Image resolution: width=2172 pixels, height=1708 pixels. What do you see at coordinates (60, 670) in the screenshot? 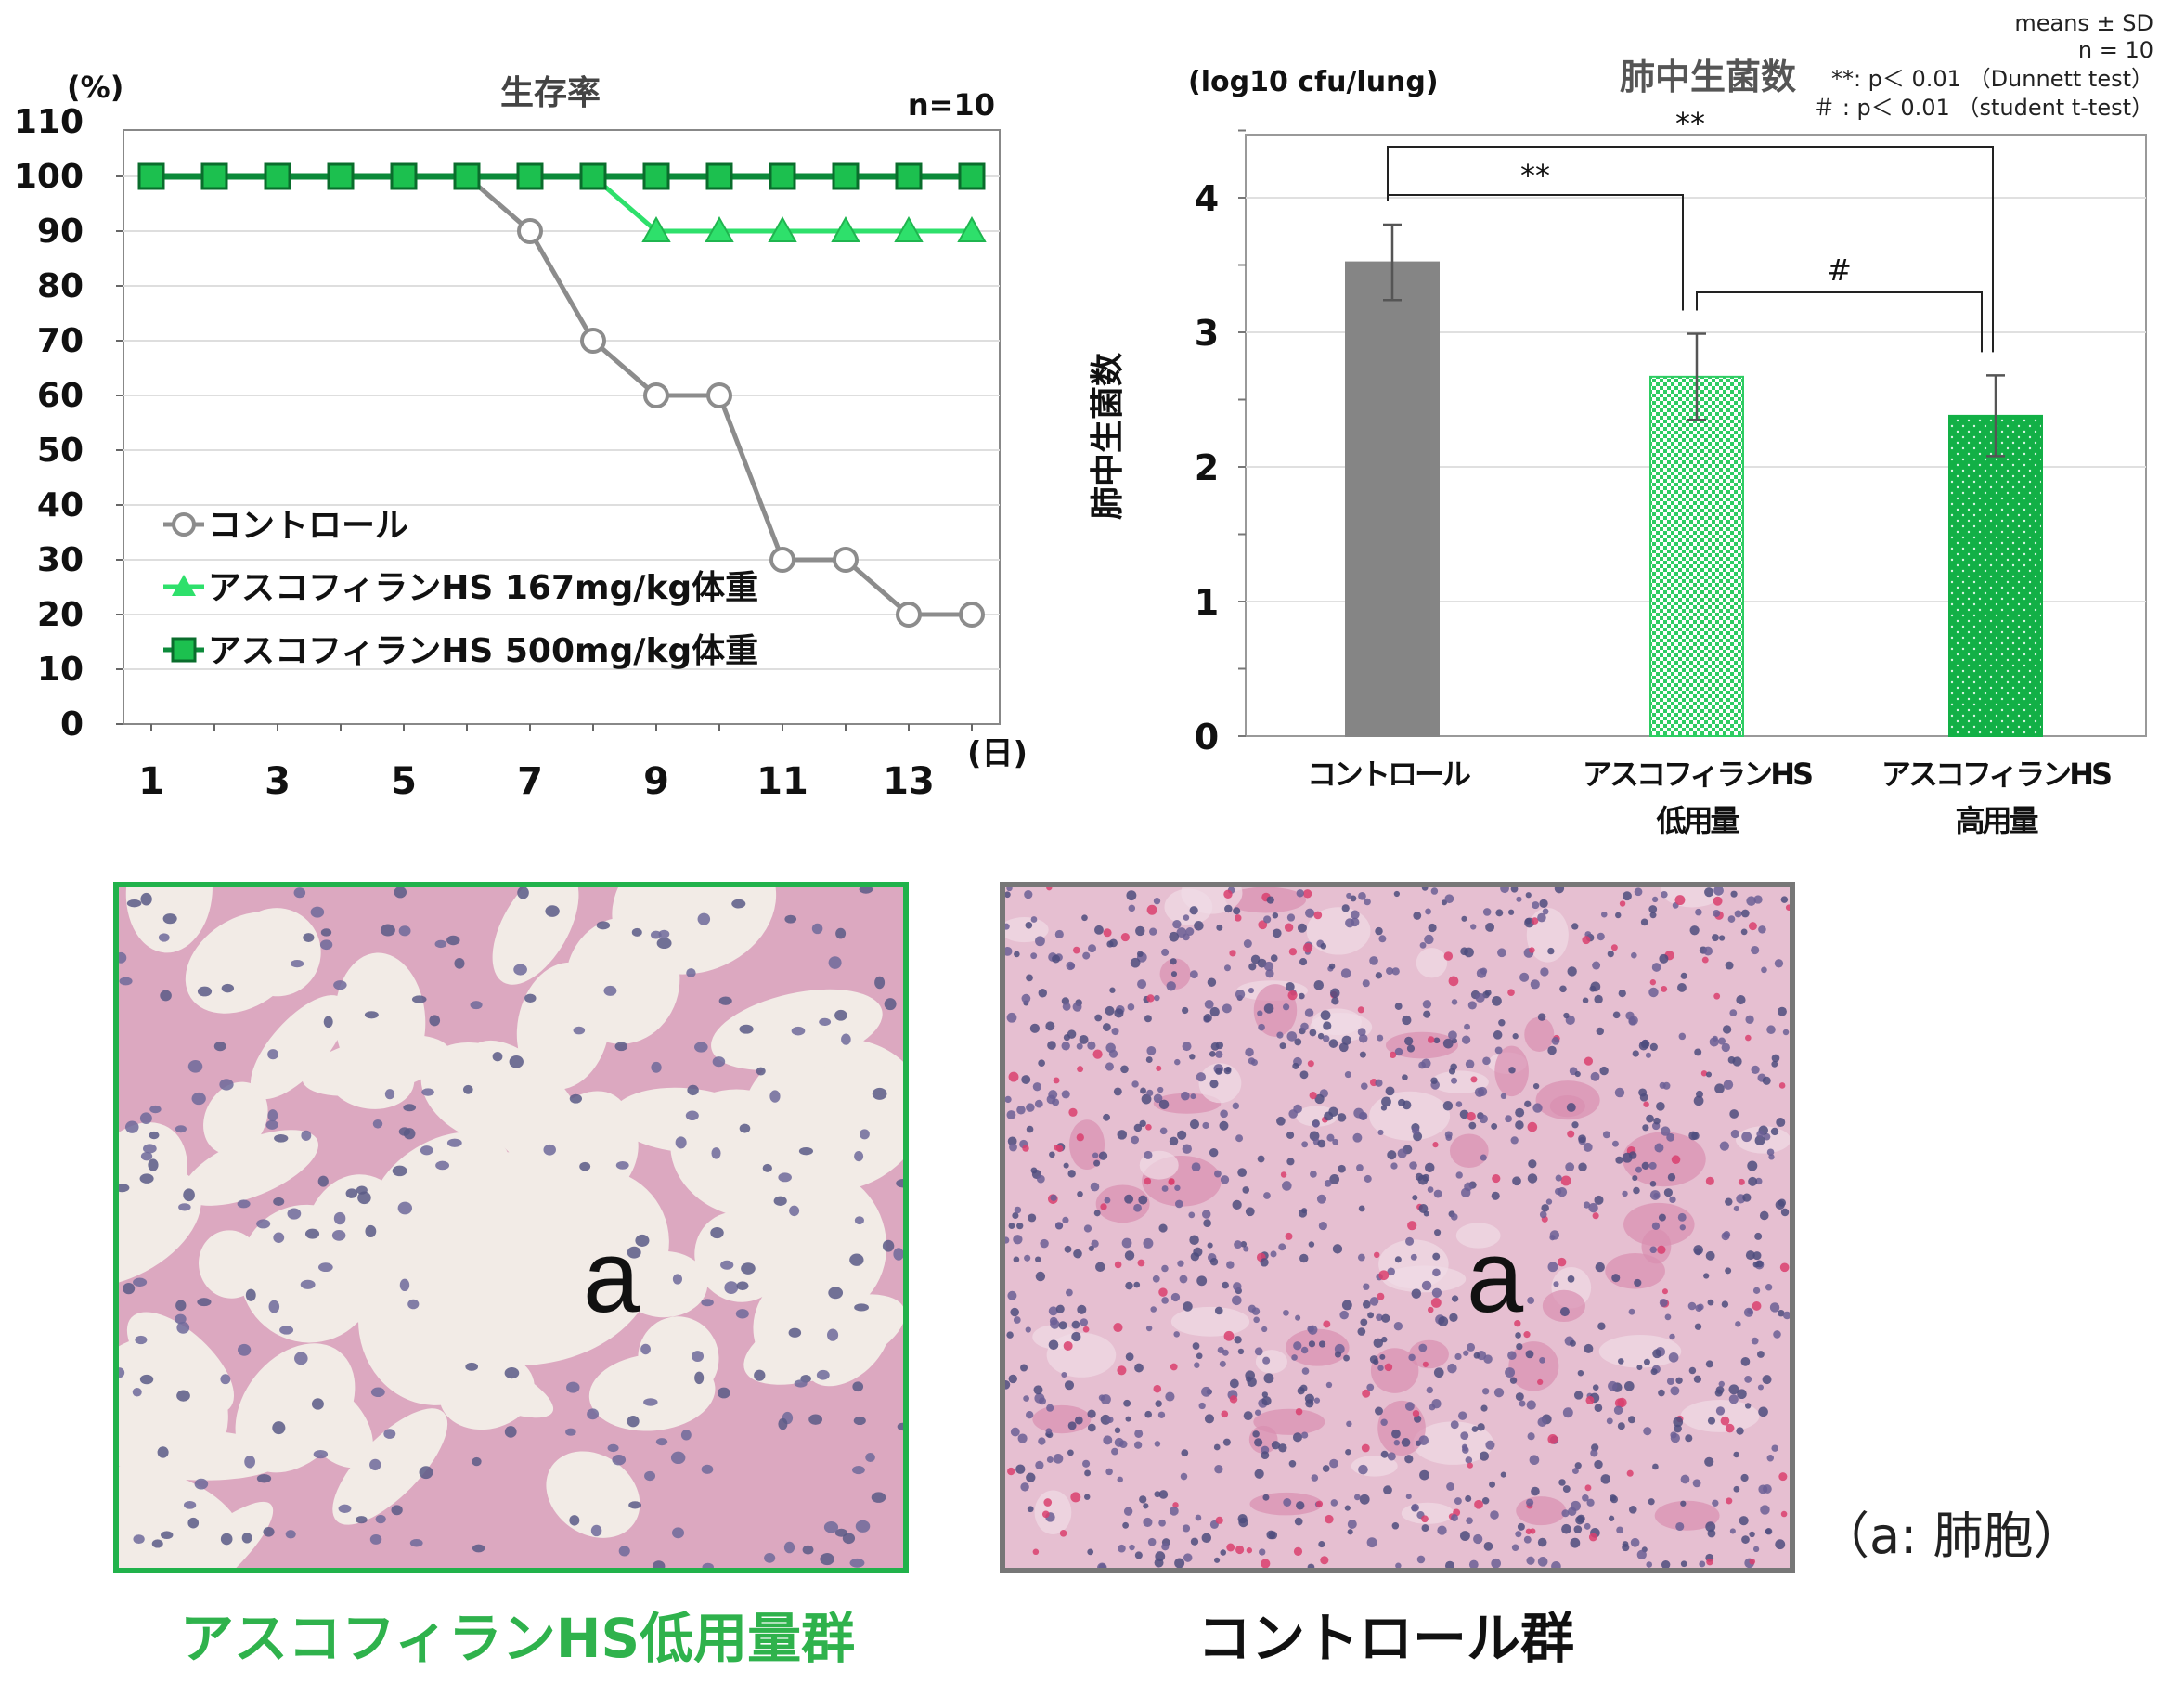
I see `survival-y-tick-label: 10` at bounding box center [60, 670].